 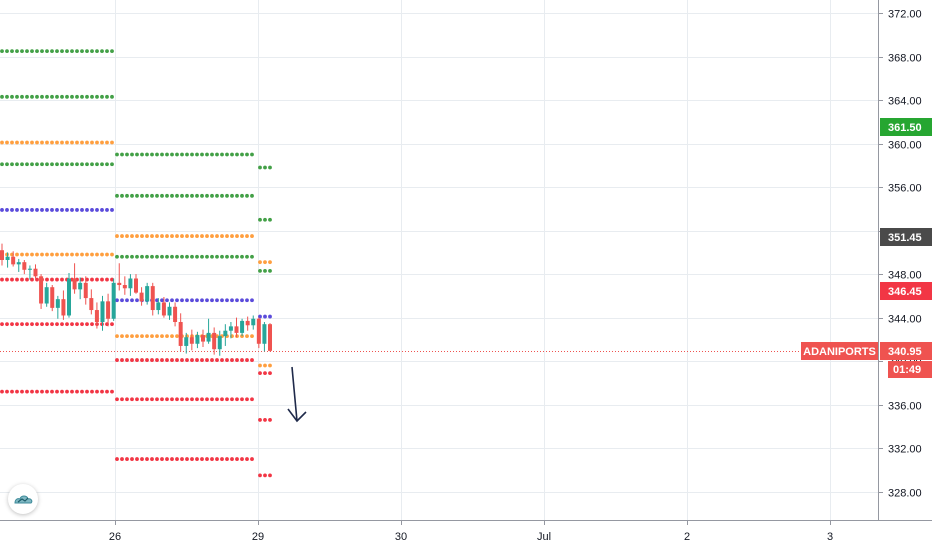 What do you see at coordinates (905, 407) in the screenshot?
I see `y-tick-label: 336.00` at bounding box center [905, 407].